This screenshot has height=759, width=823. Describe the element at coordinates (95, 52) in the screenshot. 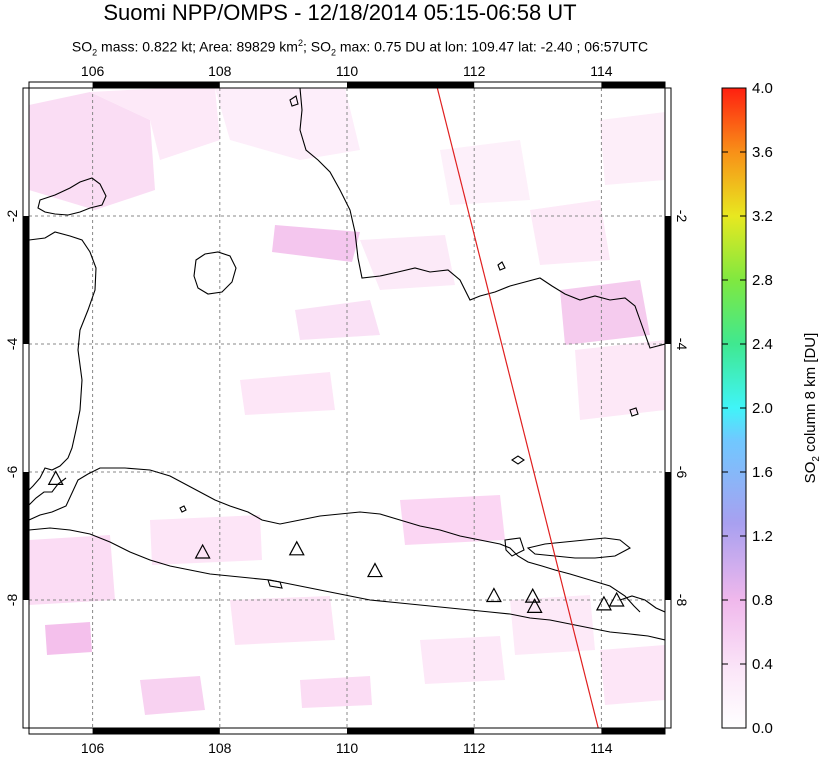

I see `subtitle-sub-1: 2` at that location.